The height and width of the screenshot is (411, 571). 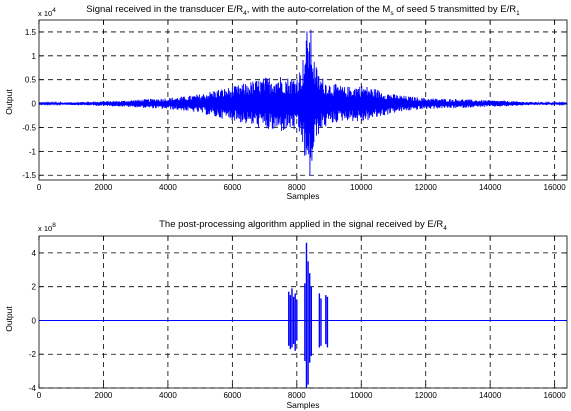 I want to click on bottom-xtick-label: 6000, so click(x=232, y=395).